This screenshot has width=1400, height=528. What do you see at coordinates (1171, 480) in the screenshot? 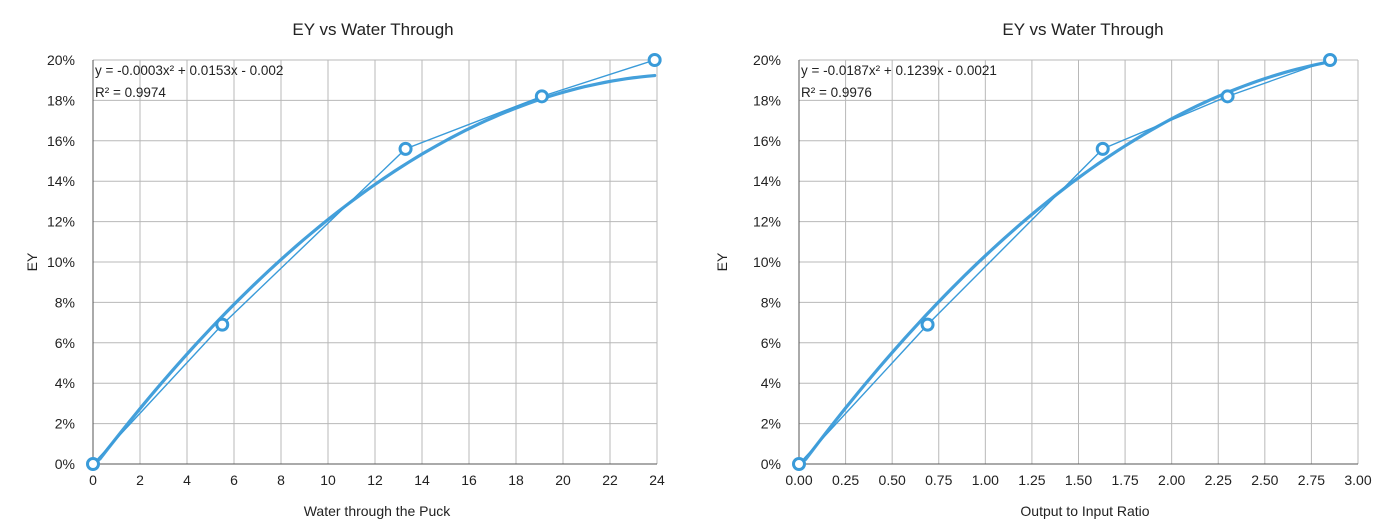
I see `x-tick-label: 2.00` at bounding box center [1171, 480].